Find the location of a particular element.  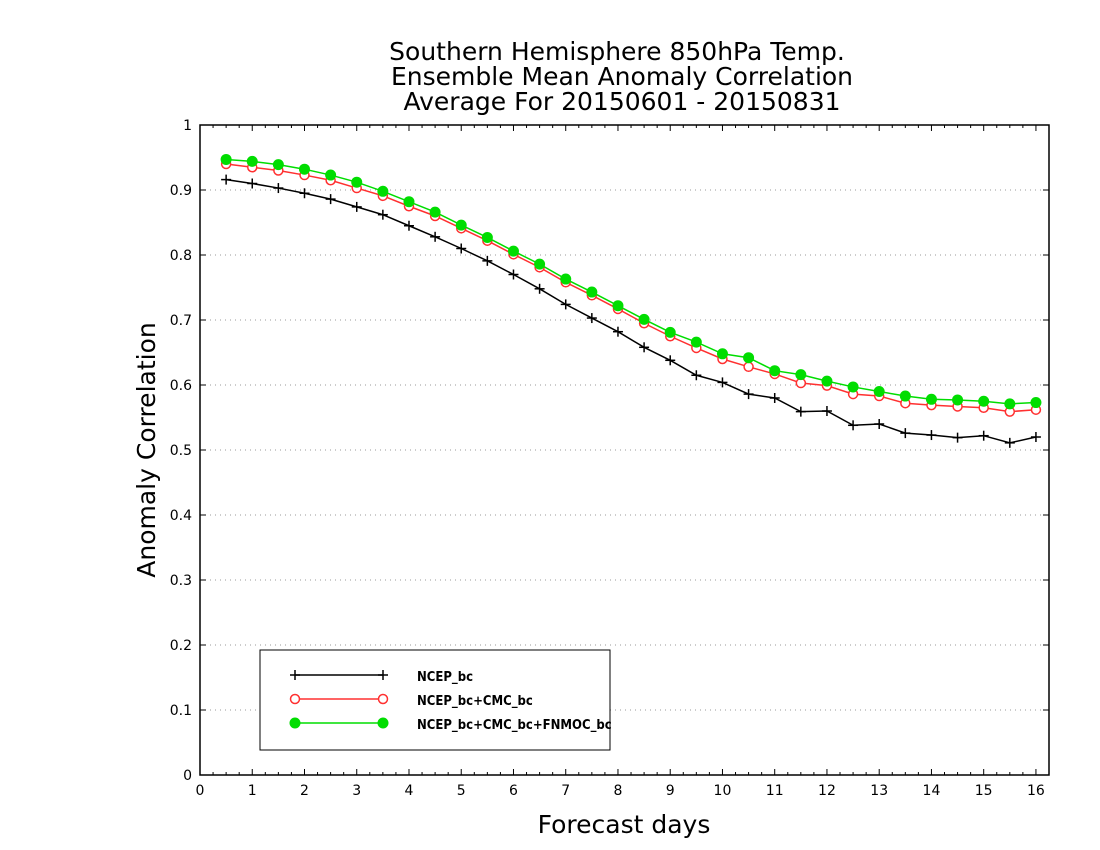

x-tick-label: 13 is located at coordinates (879, 791).